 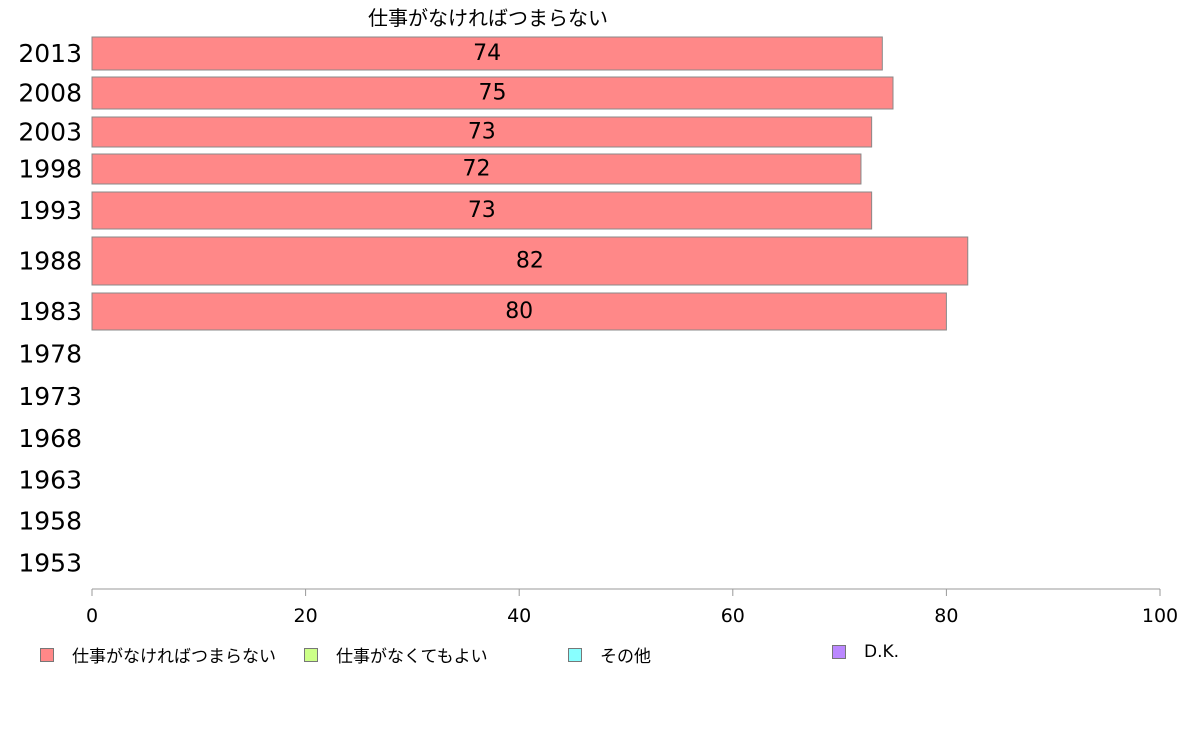 What do you see at coordinates (488, 18) in the screenshot?
I see `chart-title: 仕事がなければつまらない` at bounding box center [488, 18].